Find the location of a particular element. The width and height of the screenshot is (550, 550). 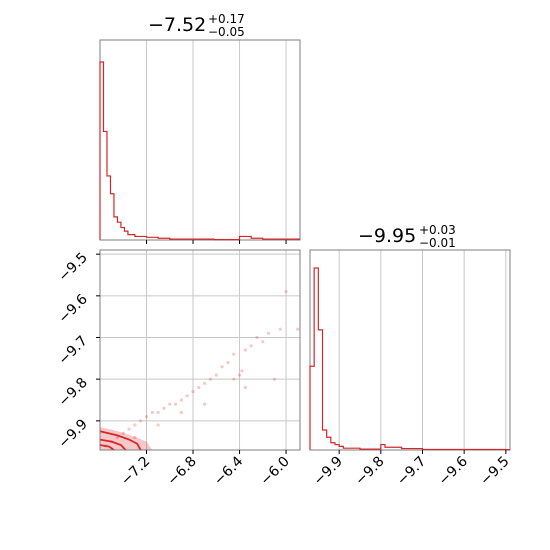

x2-title-plus: +0.03 is located at coordinates (437, 230).